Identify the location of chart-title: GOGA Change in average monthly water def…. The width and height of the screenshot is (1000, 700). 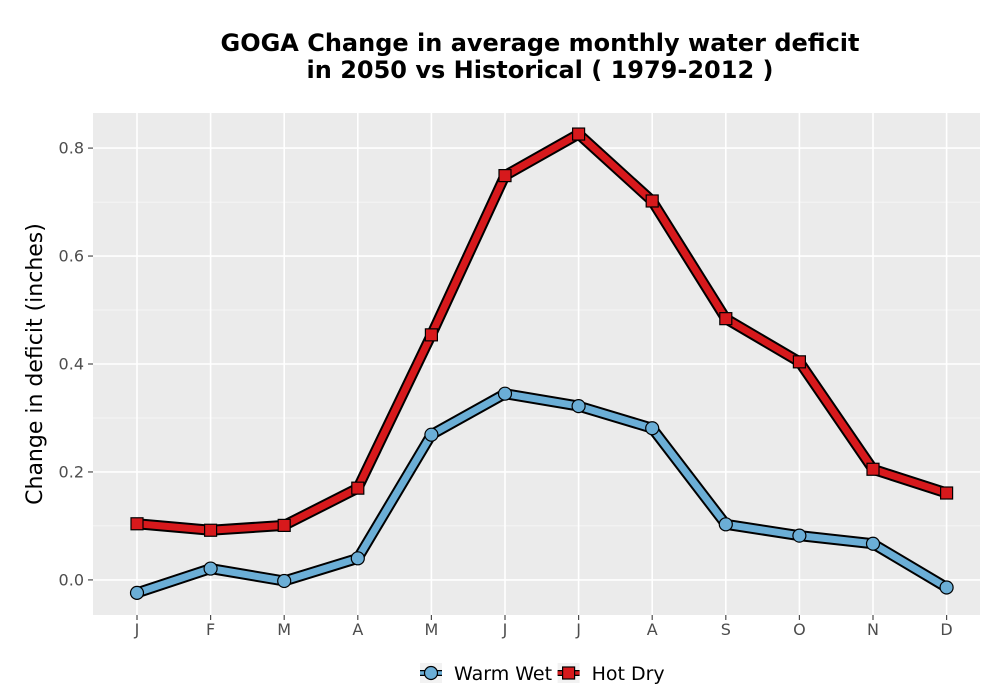
(540, 57).